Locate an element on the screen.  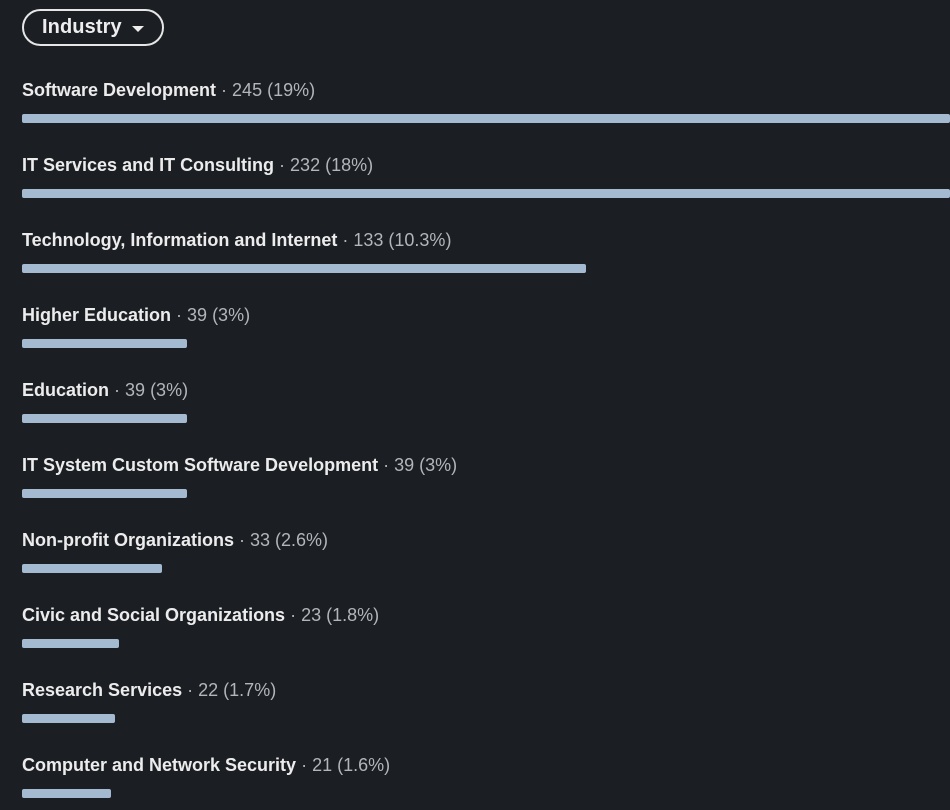
industry-row: Non-profit Organizations · 33 (2.6%) is located at coordinates (486, 564).